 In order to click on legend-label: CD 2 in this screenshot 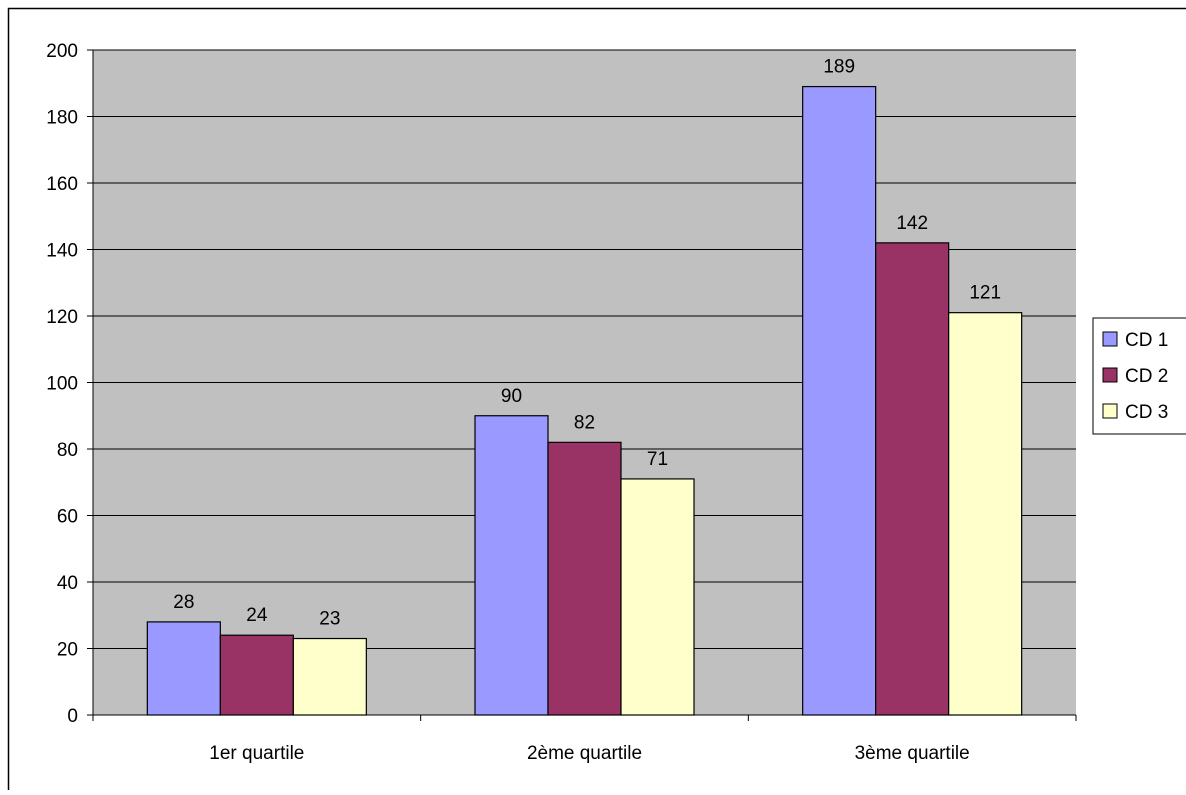, I will do `click(1146, 376)`.